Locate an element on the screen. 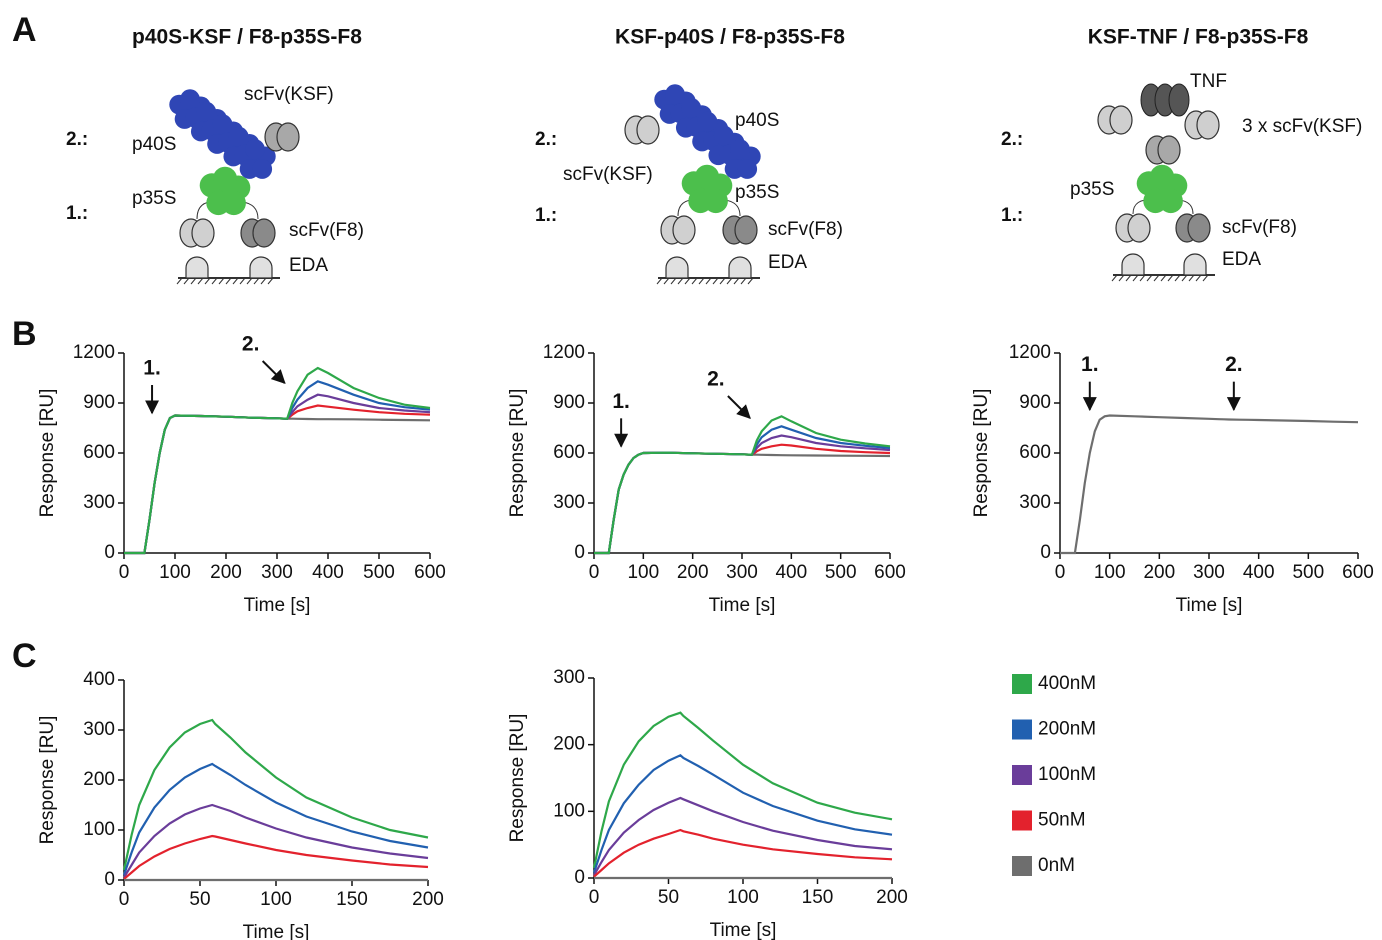 This screenshot has width=1382, height=940. x-tick-label: 500 is located at coordinates (1308, 572).